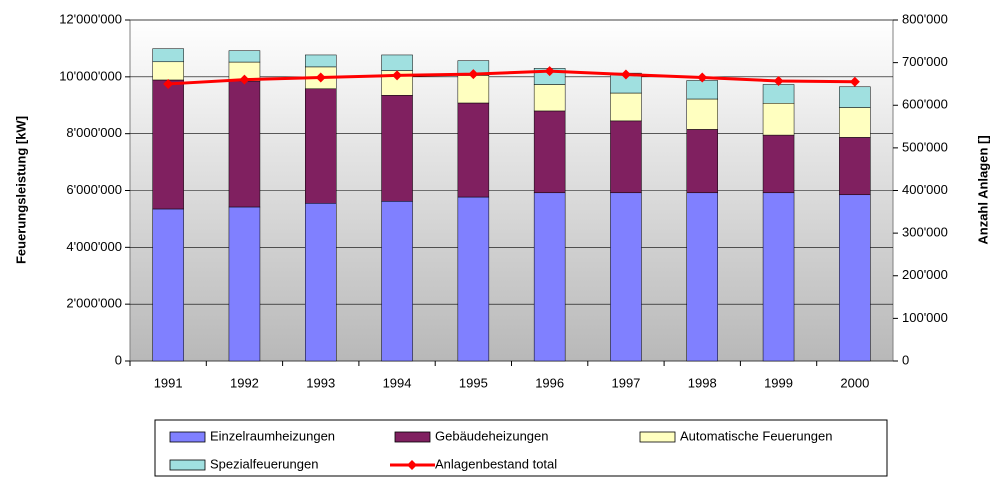 The height and width of the screenshot is (477, 1003). What do you see at coordinates (925, 189) in the screenshot?
I see `y2-tick-label: 400'000` at bounding box center [925, 189].